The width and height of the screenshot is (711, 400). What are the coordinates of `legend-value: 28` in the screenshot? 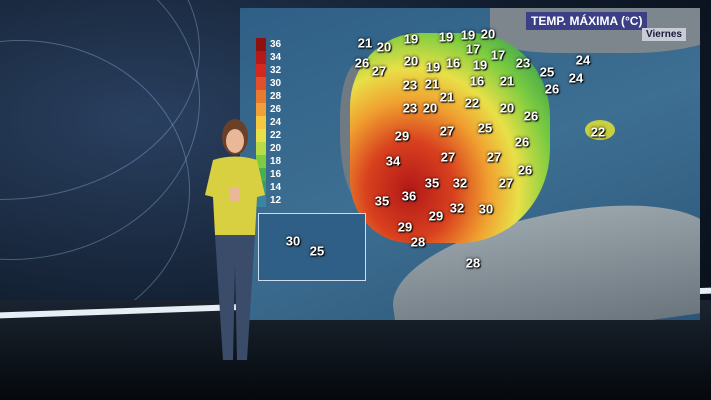 It's located at (276, 96).